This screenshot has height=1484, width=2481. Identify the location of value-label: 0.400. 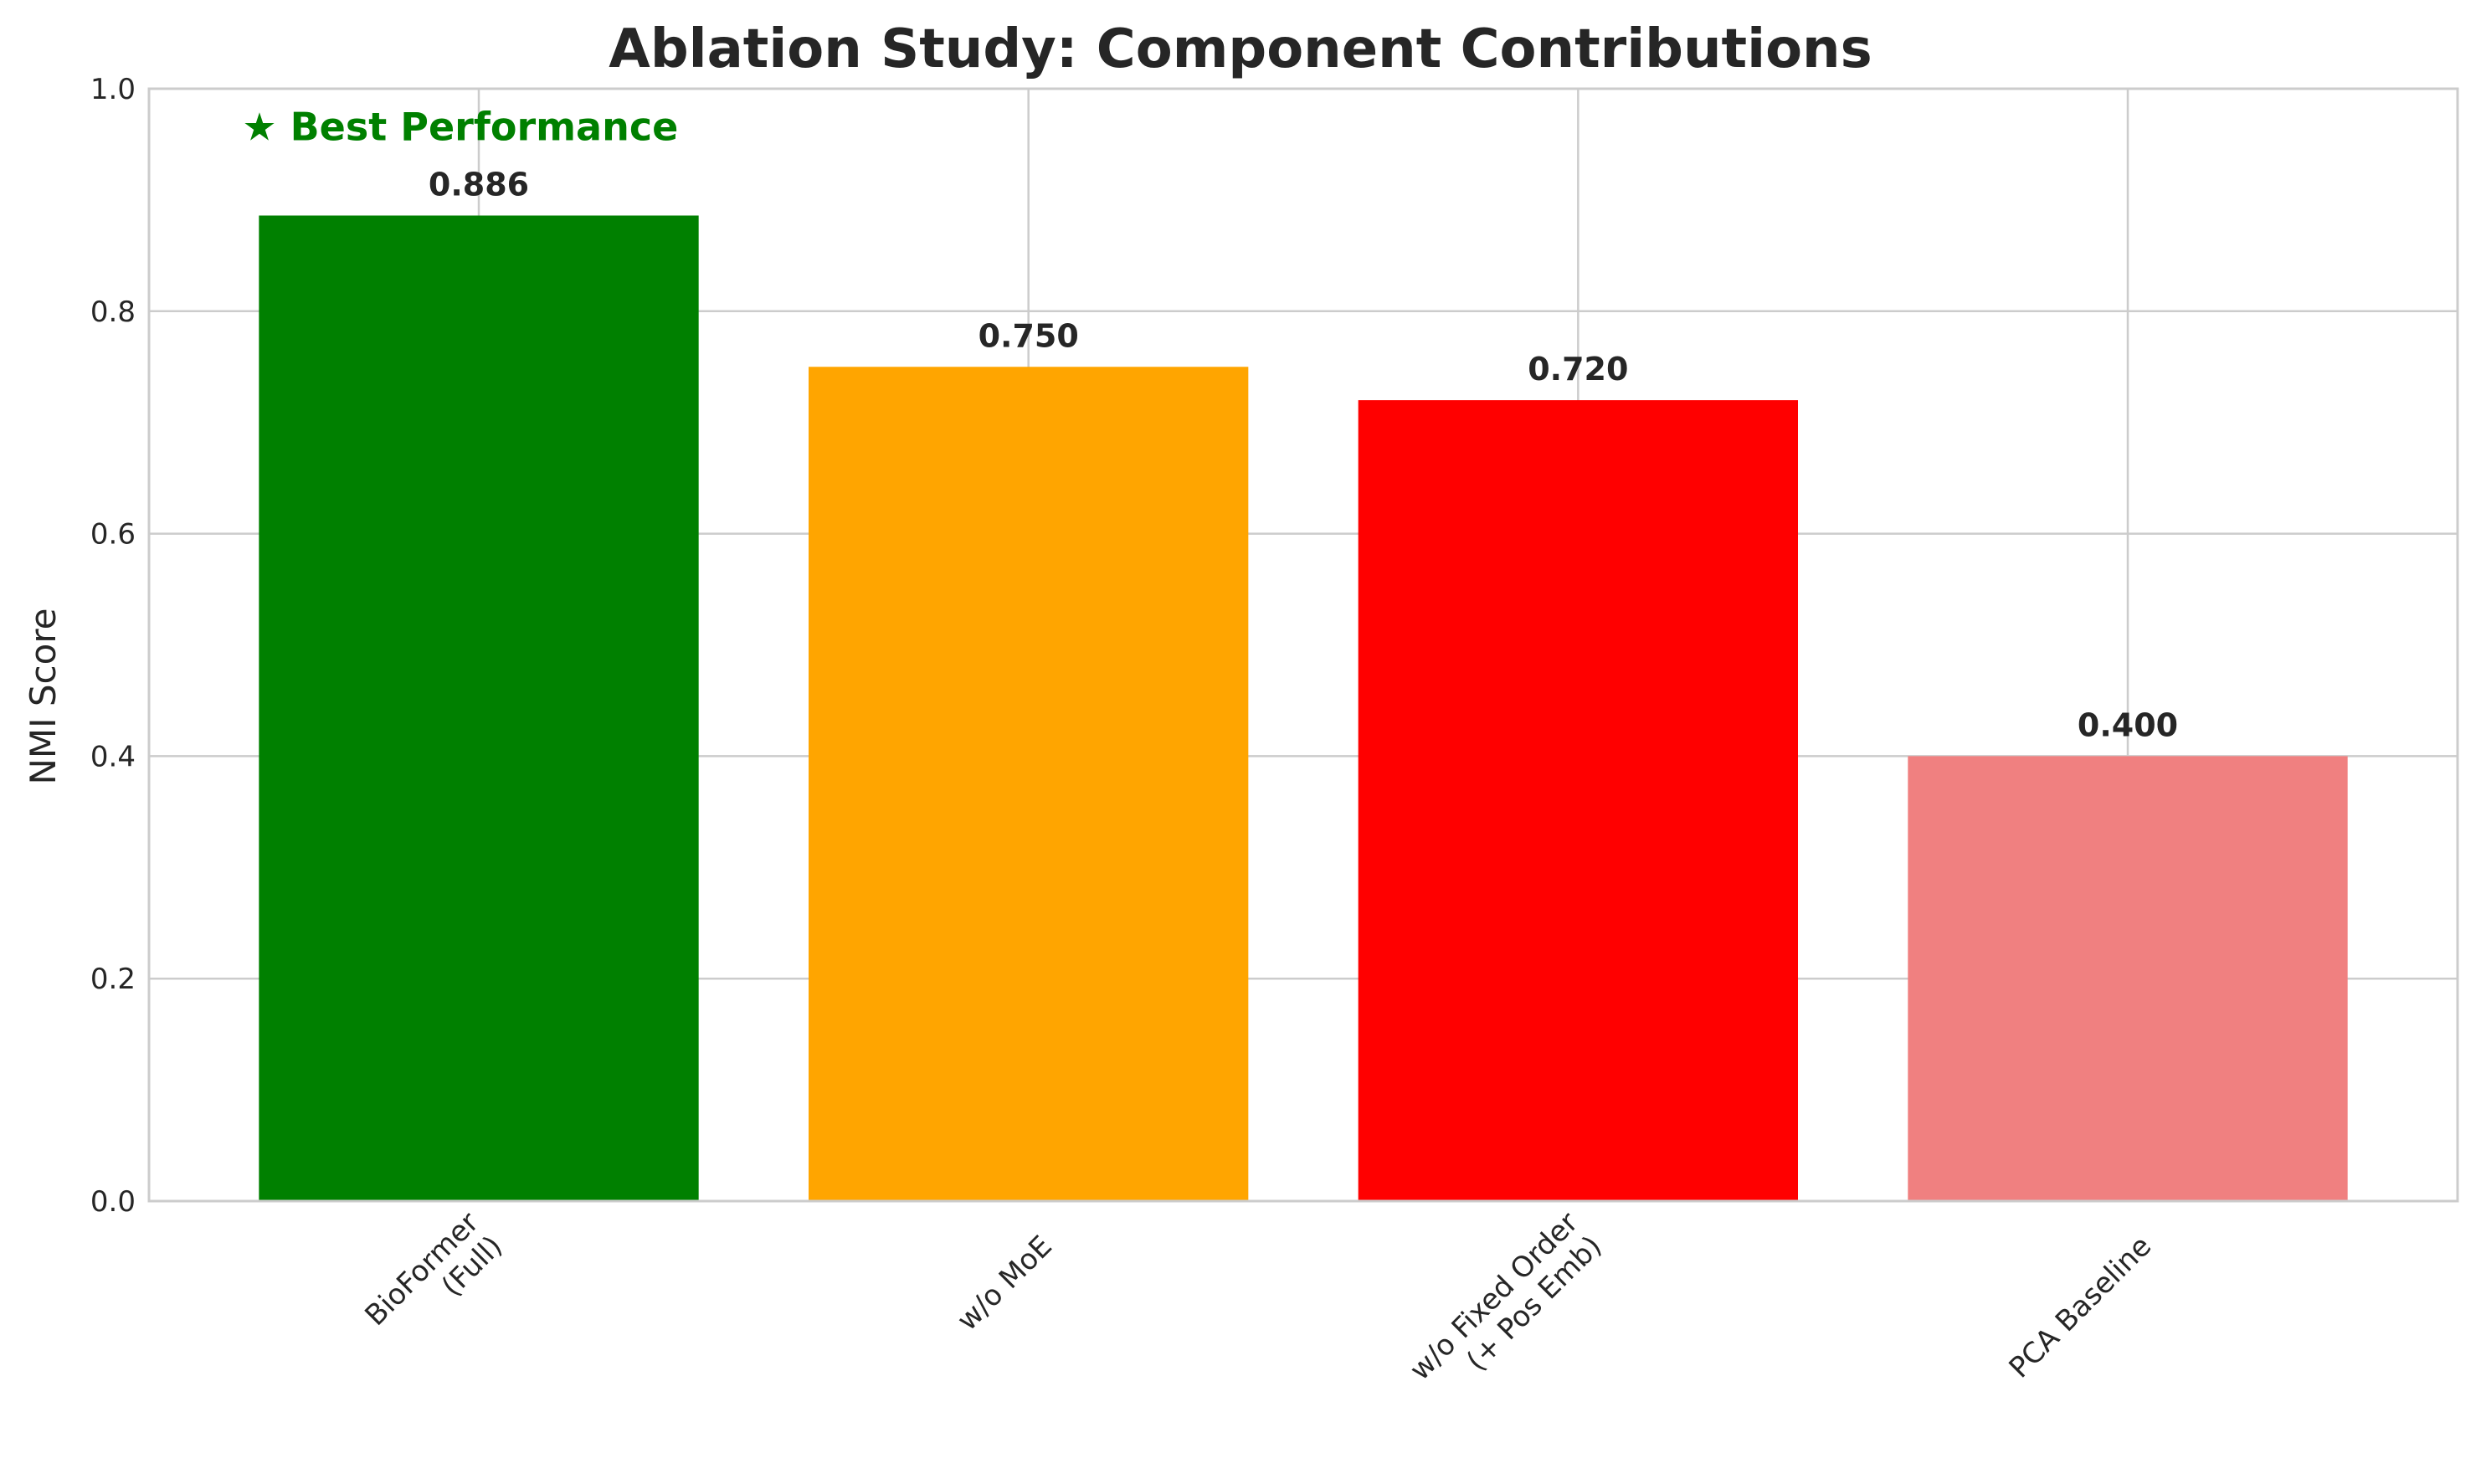
(2128, 724).